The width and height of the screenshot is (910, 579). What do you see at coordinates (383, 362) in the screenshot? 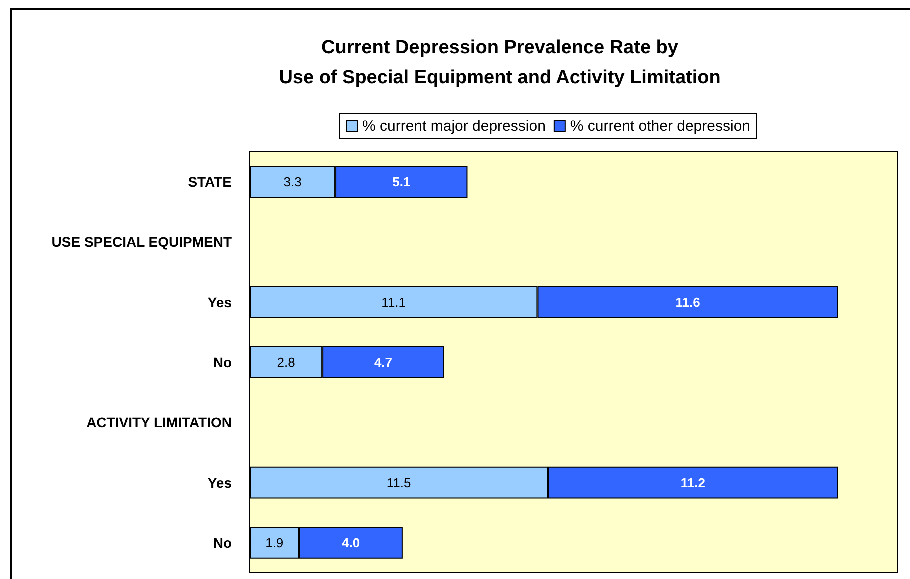
I see `data-label: 4.7` at bounding box center [383, 362].